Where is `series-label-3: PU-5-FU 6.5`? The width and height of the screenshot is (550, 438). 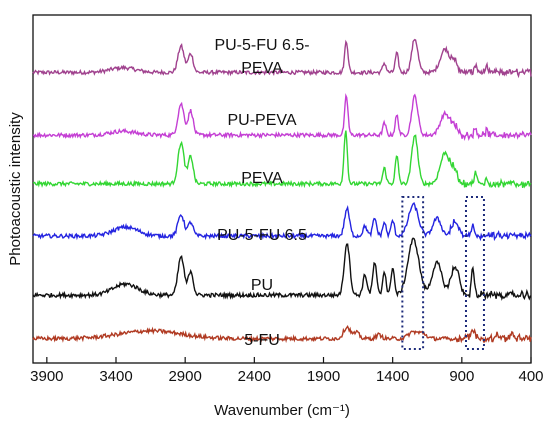
series-label-3: PU-5-FU 6.5 is located at coordinates (262, 235).